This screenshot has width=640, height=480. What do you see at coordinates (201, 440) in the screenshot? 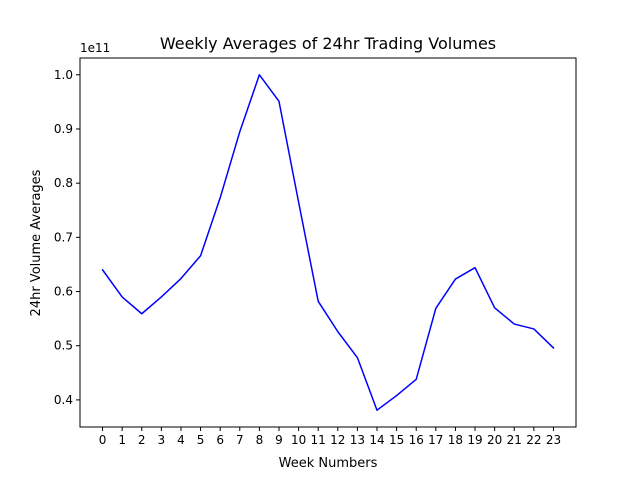
I see `x-tick-label: 5` at bounding box center [201, 440].